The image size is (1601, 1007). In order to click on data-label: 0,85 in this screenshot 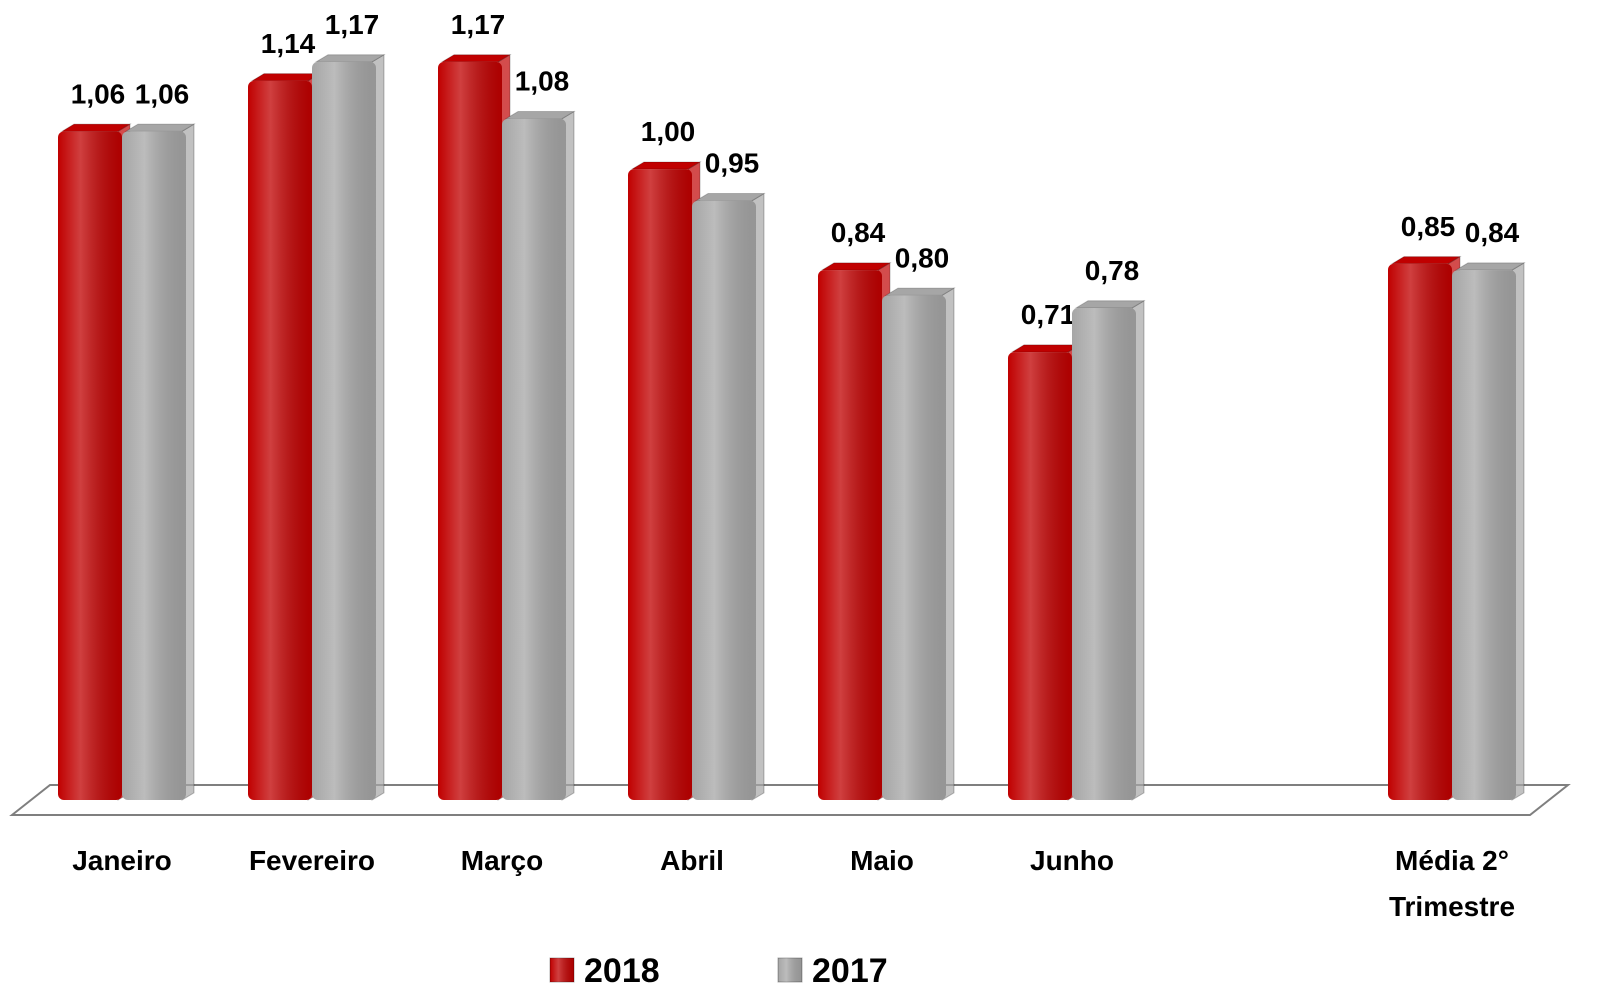, I will do `click(1428, 226)`.